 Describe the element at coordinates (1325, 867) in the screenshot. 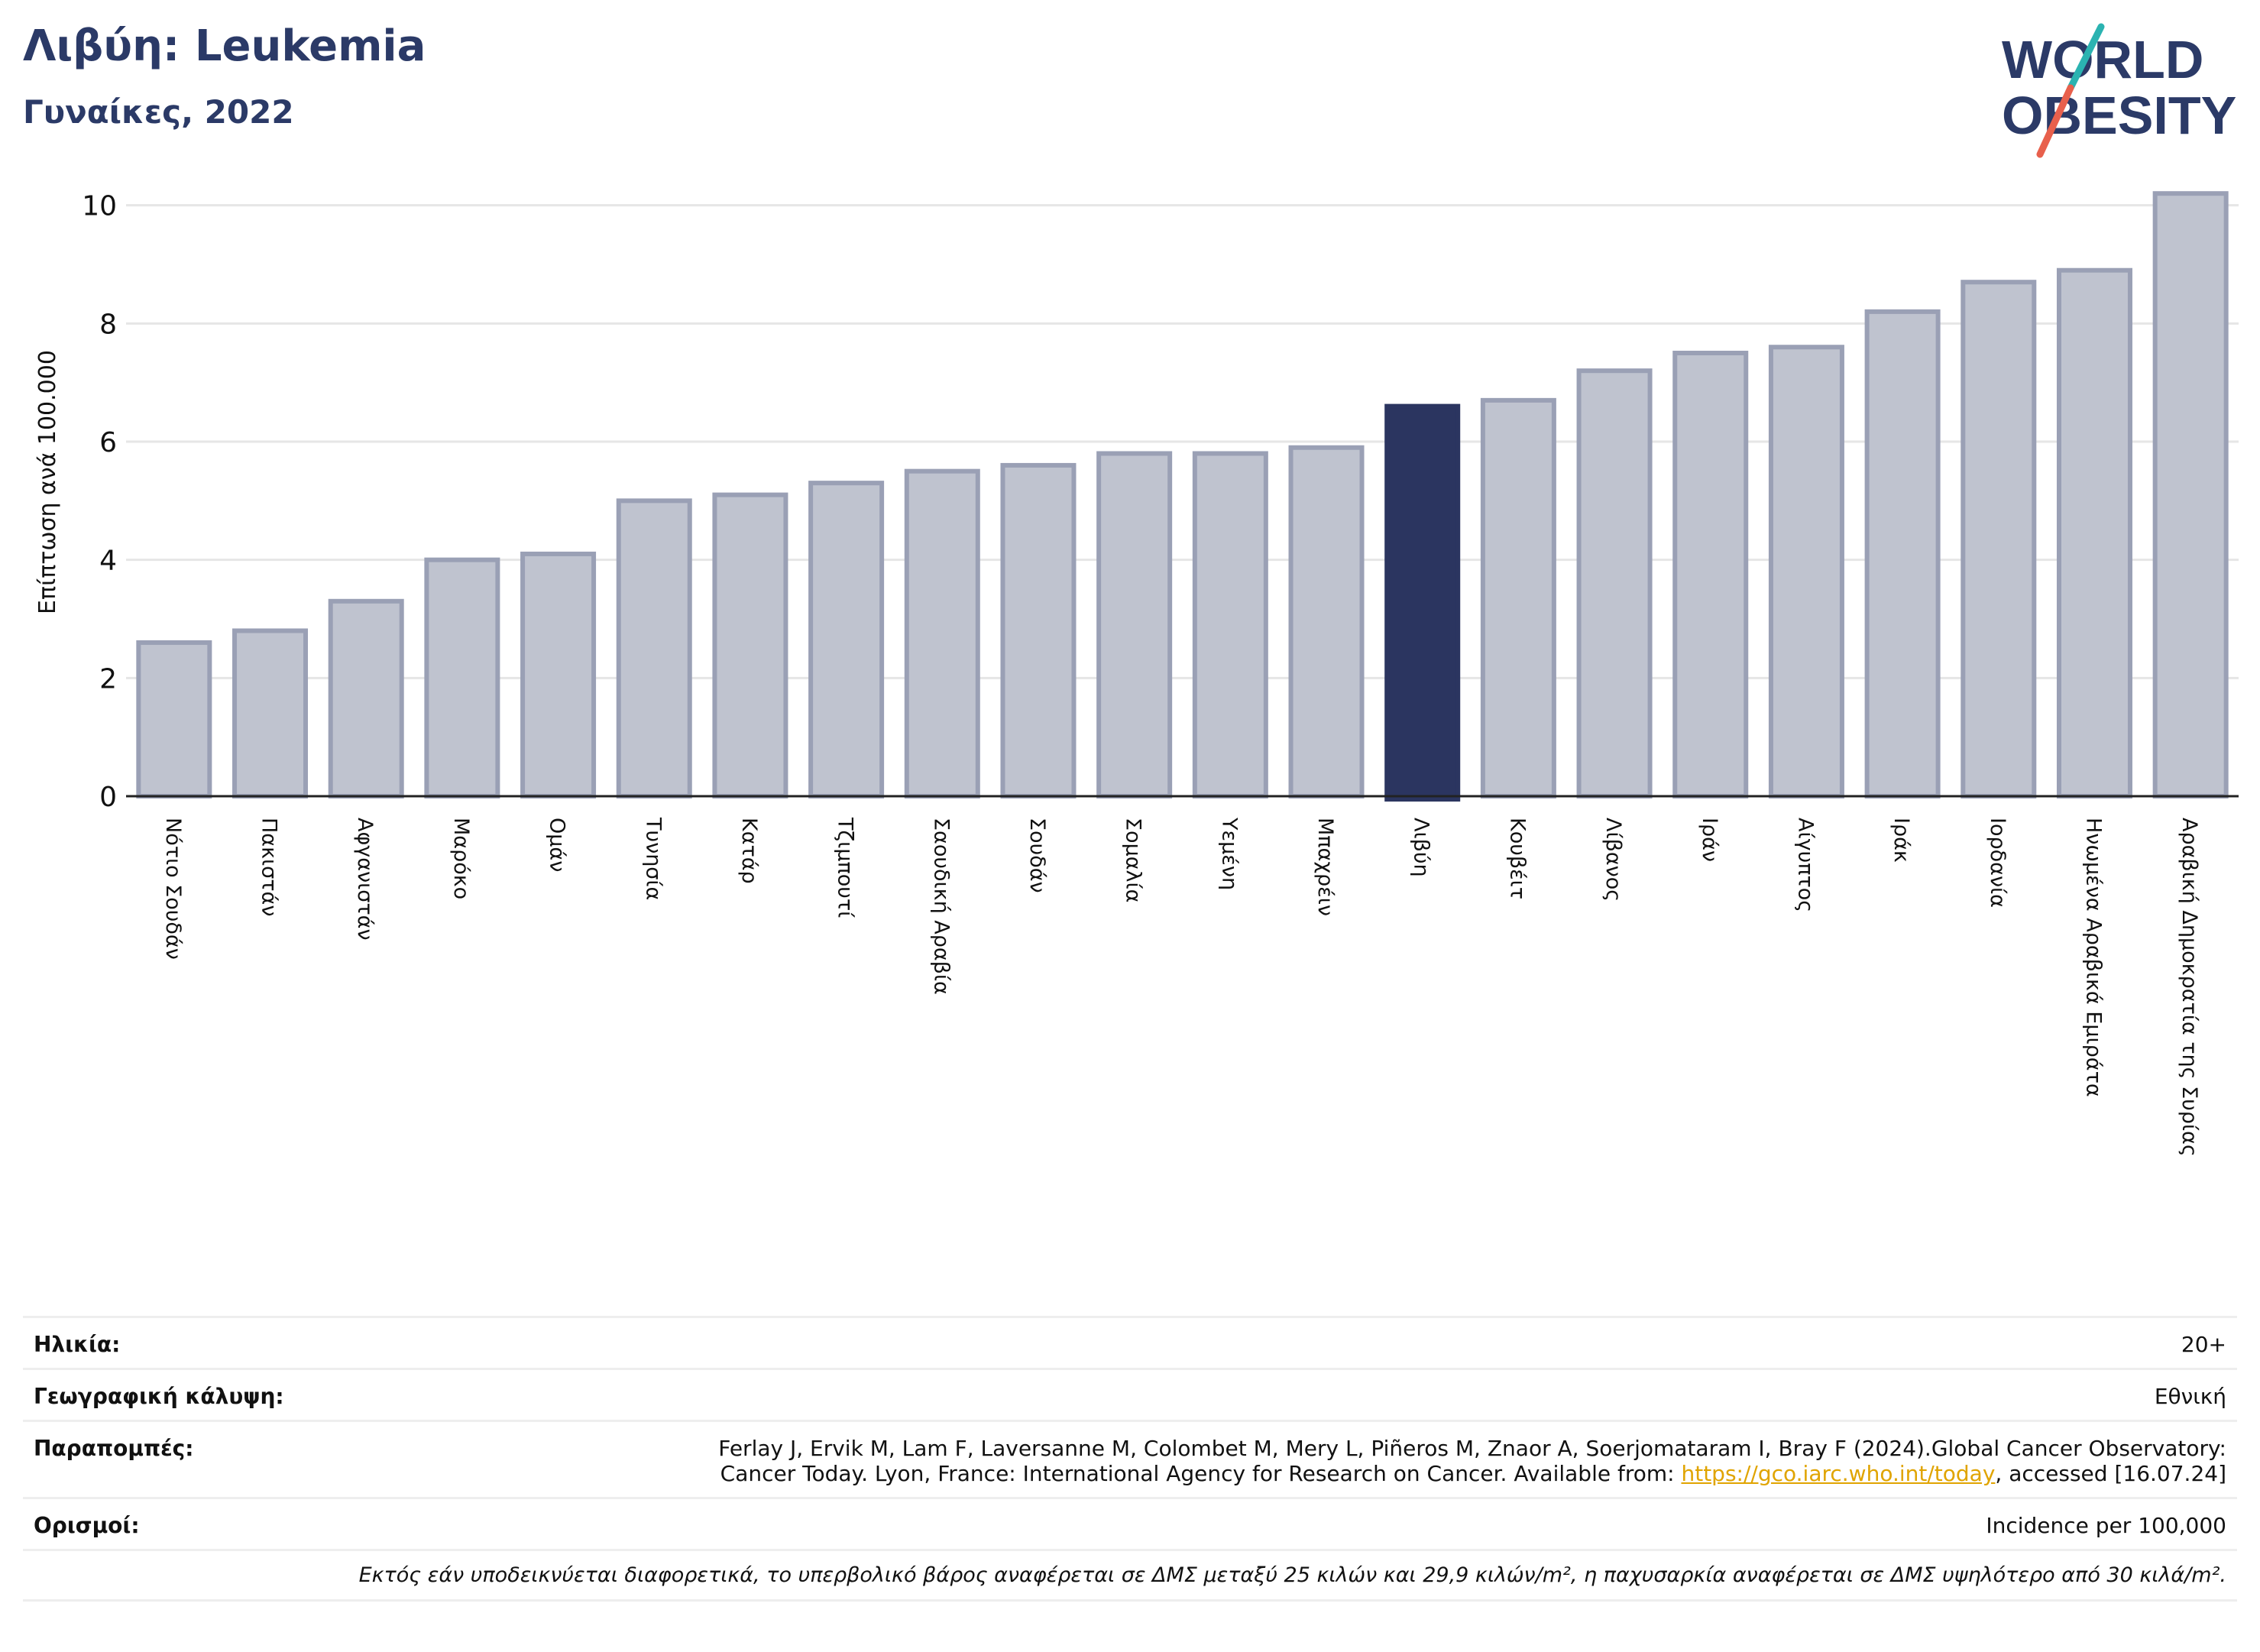

I see `x-tick-label: Μπαχρέιν` at that location.